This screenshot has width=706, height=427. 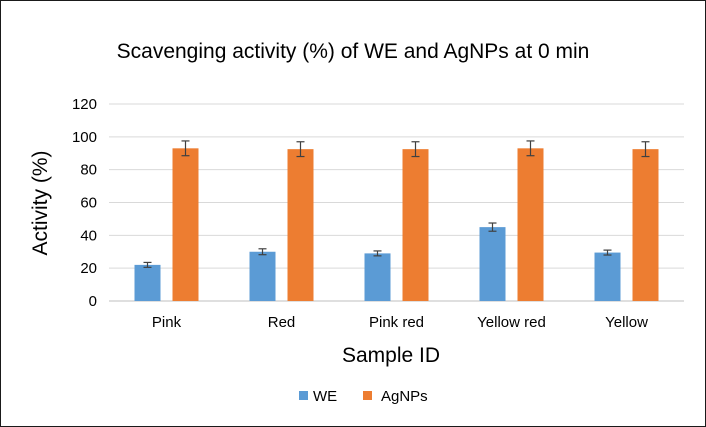 What do you see at coordinates (84, 137) in the screenshot?
I see `y-tick-label: 100` at bounding box center [84, 137].